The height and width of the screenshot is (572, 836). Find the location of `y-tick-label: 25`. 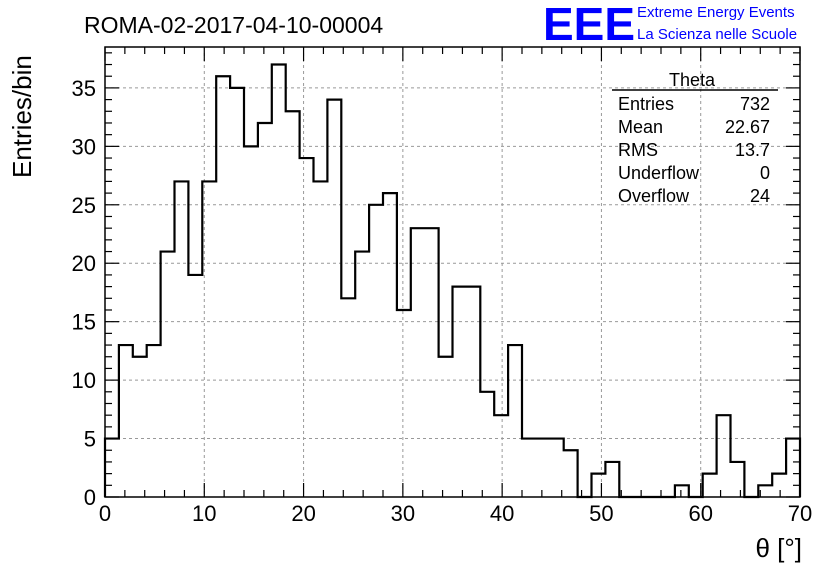

y-tick-label: 25 is located at coordinates (84, 205).